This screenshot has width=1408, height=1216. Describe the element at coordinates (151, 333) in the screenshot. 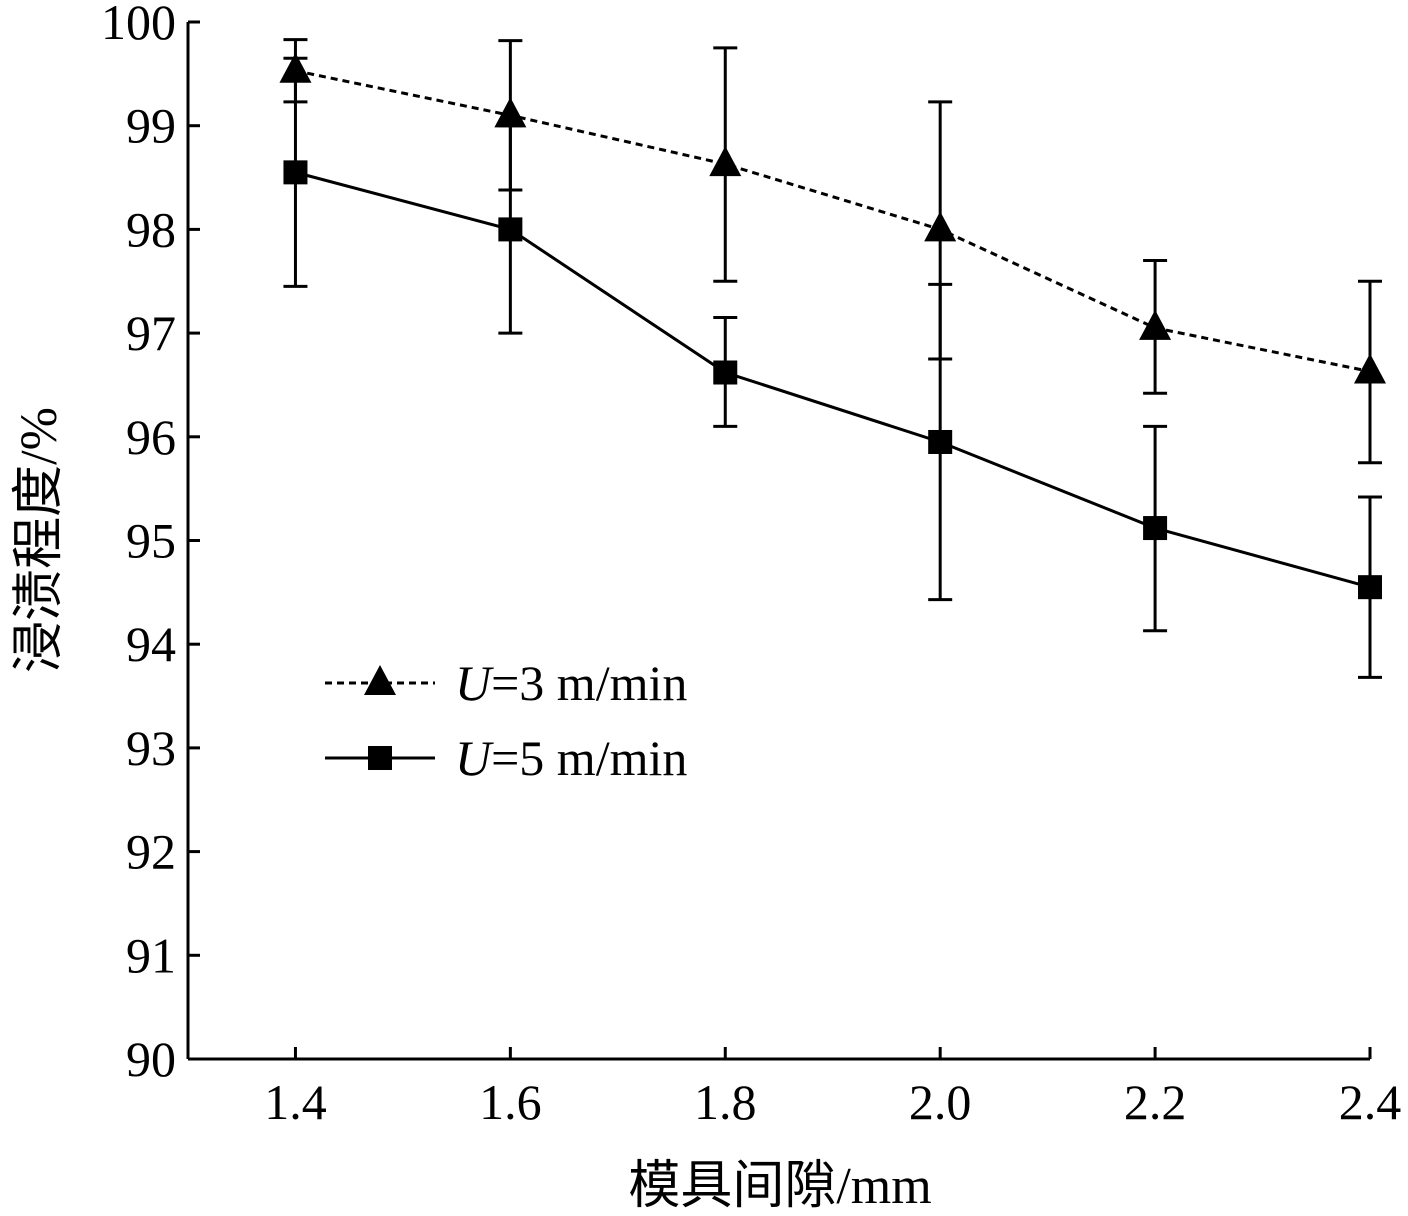

I see `y-tick-label: 97` at that location.